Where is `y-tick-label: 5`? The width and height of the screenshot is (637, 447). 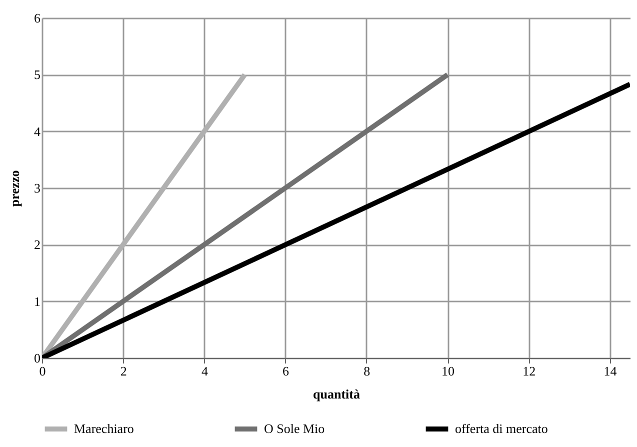 y-tick-label: 5 is located at coordinates (37, 74).